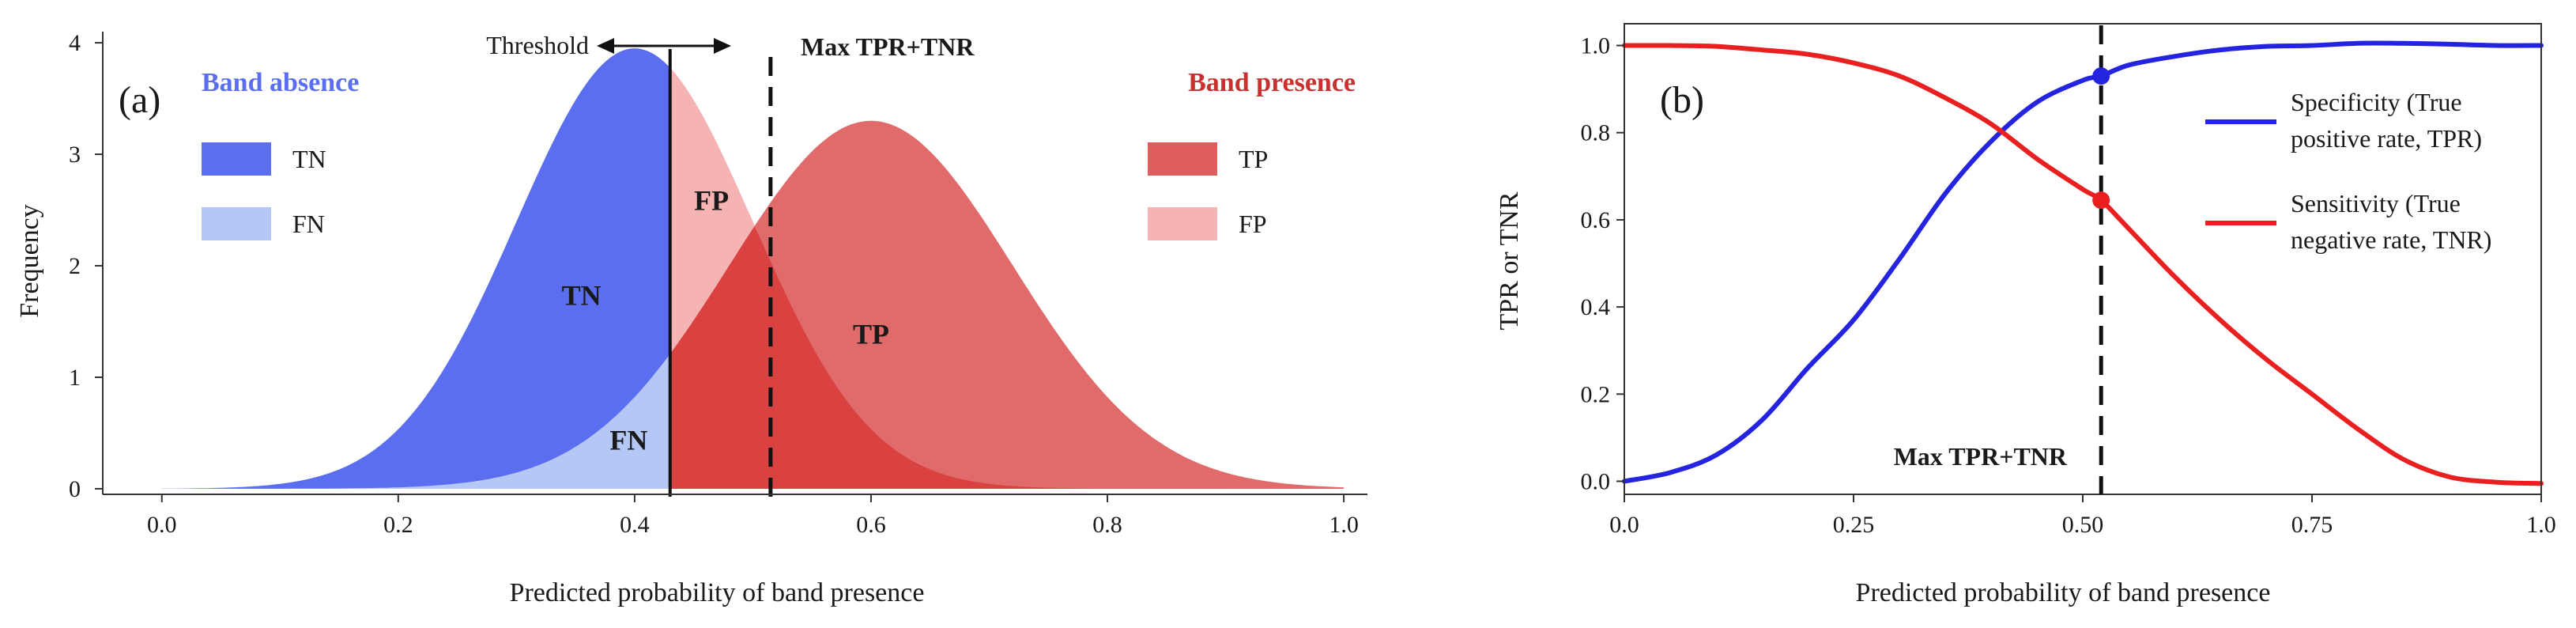  I want to click on legend-label-specificity: positive rate, TPR), so click(2386, 138).